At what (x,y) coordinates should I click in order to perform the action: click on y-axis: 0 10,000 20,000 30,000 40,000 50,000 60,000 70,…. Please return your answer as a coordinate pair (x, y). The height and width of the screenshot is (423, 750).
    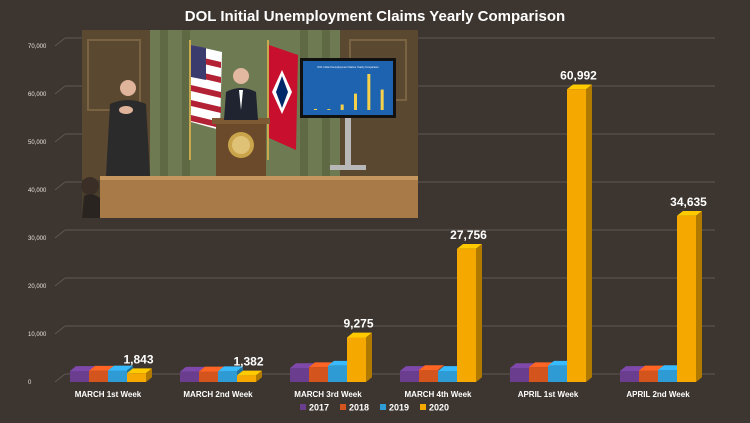
    Looking at the image, I should click on (37, 215).